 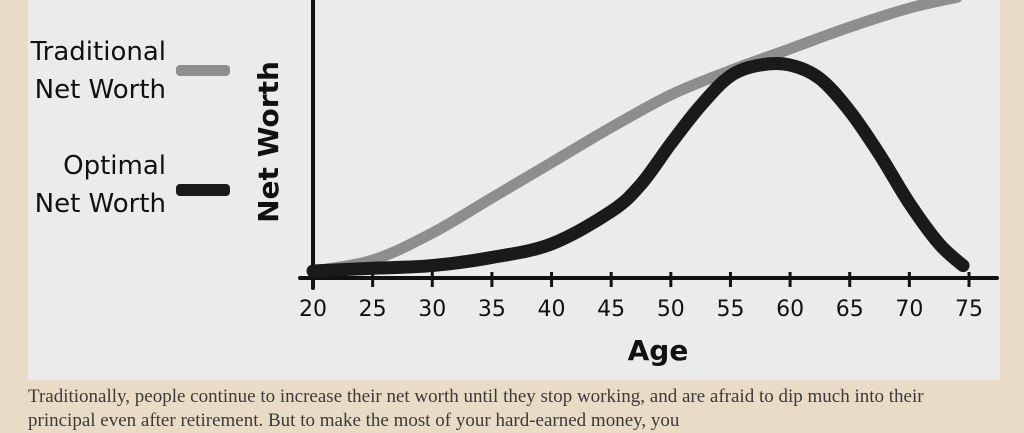 I want to click on legend-label-traditional-2: Net Worth, so click(x=100, y=90).